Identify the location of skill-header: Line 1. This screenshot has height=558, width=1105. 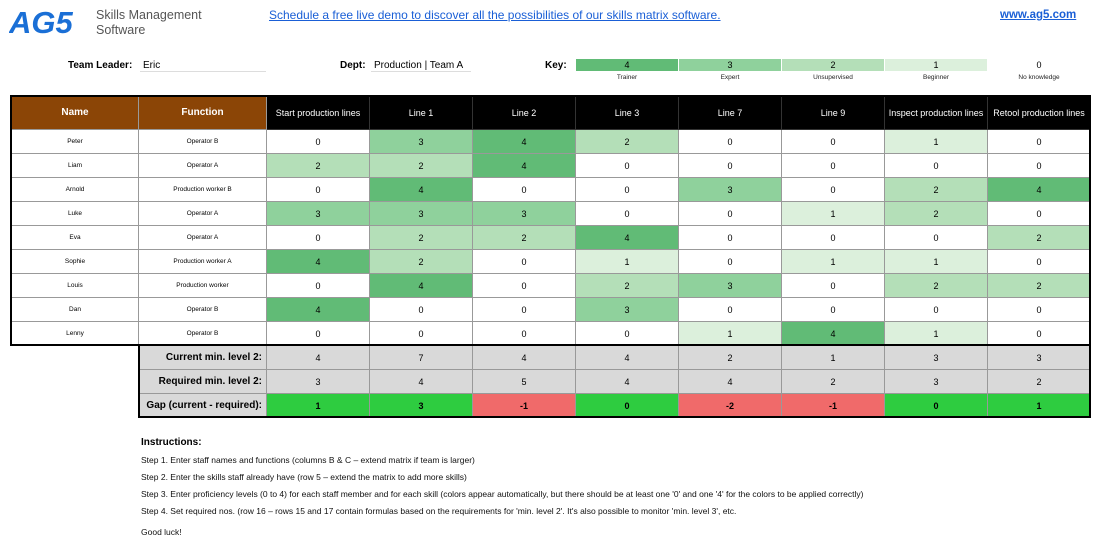
(421, 113).